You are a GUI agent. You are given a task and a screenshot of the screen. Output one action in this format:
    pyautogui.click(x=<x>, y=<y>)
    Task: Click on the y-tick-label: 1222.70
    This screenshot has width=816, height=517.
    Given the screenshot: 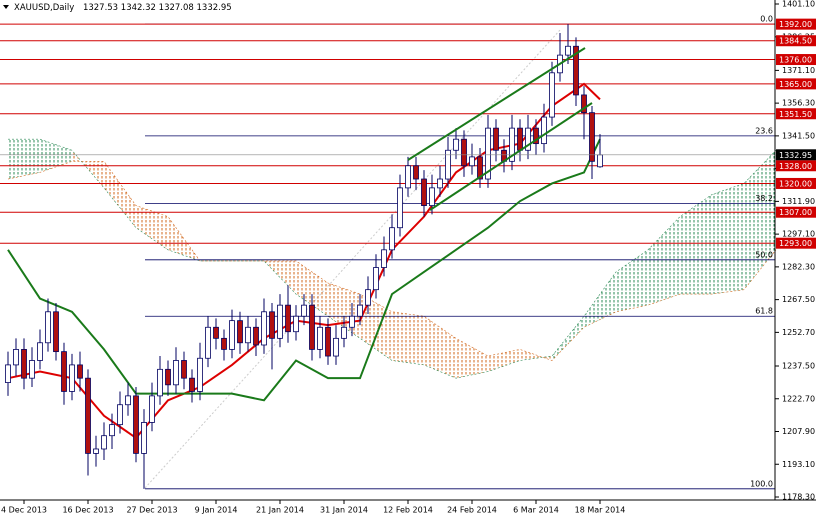 What is the action you would take?
    pyautogui.click(x=798, y=398)
    